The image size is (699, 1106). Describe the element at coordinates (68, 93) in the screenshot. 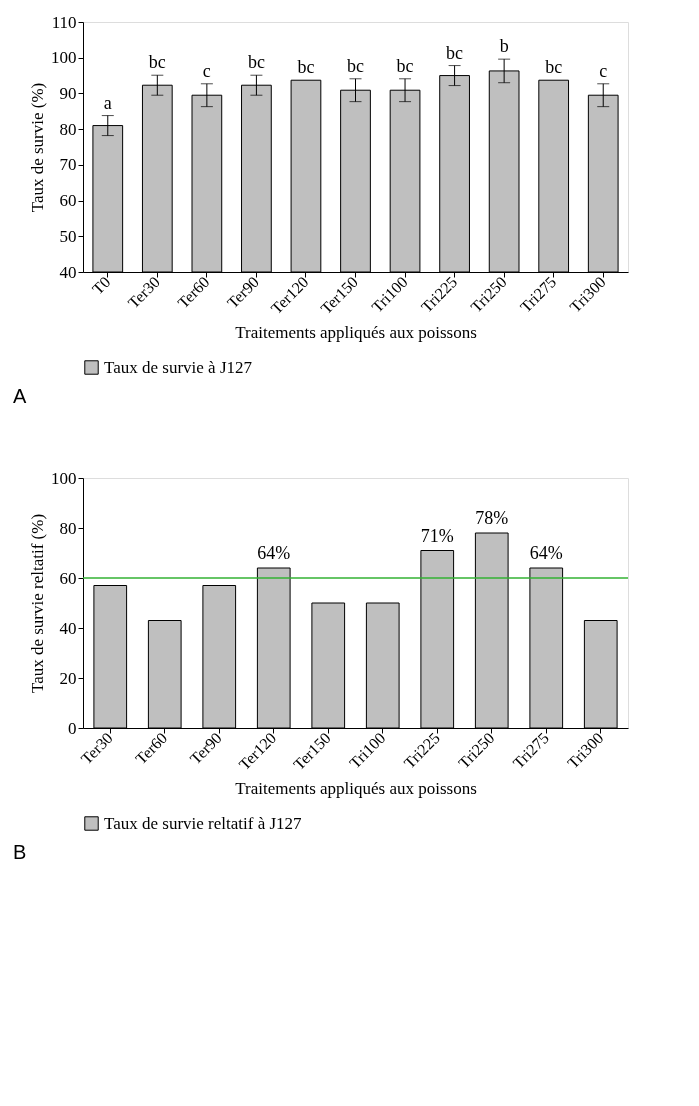

I see `y-tick-label: 90` at that location.